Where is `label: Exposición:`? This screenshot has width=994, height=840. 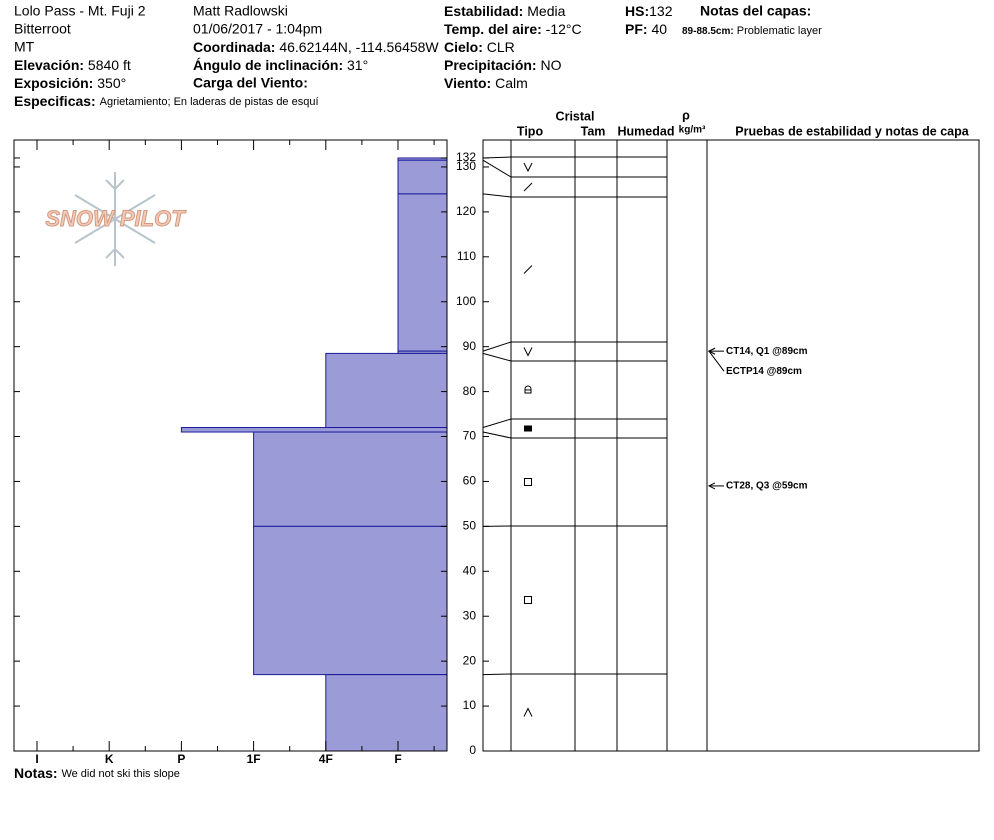 label: Exposición: is located at coordinates (53, 83).